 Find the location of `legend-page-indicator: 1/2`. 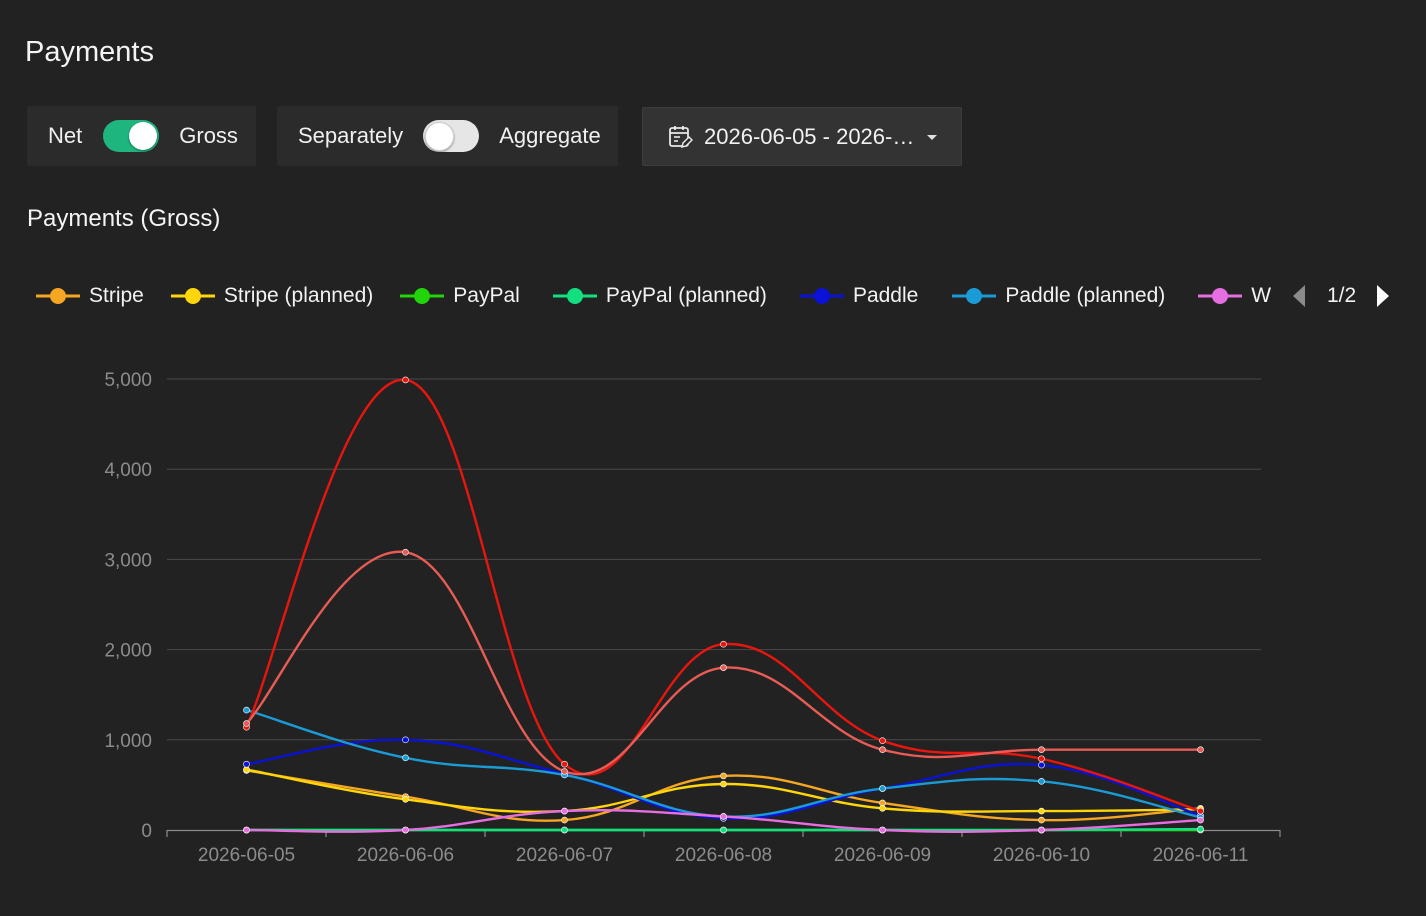

legend-page-indicator: 1/2 is located at coordinates (1342, 295).